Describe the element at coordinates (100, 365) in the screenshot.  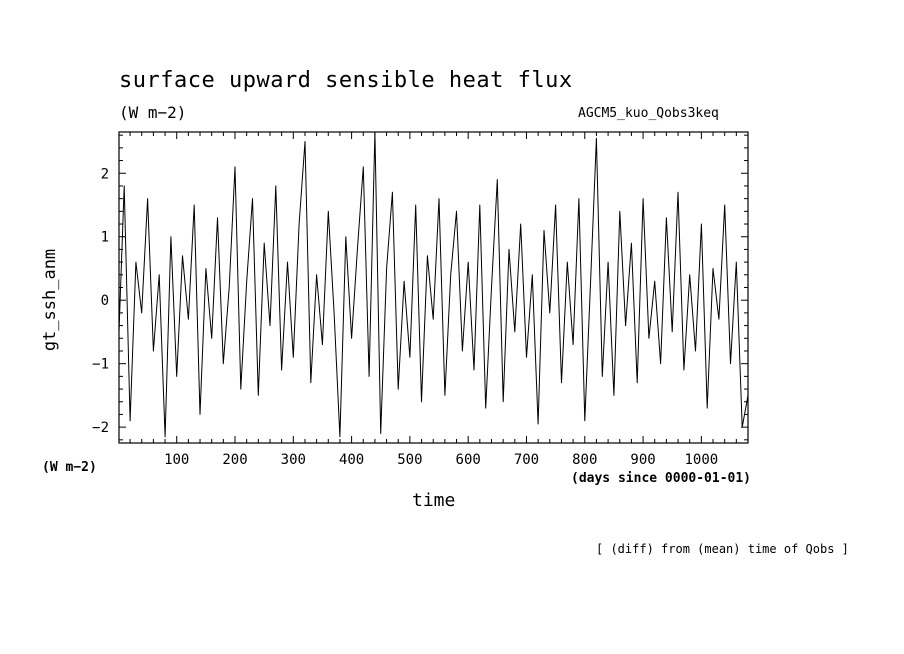
I see `y-tick-label: −1` at that location.